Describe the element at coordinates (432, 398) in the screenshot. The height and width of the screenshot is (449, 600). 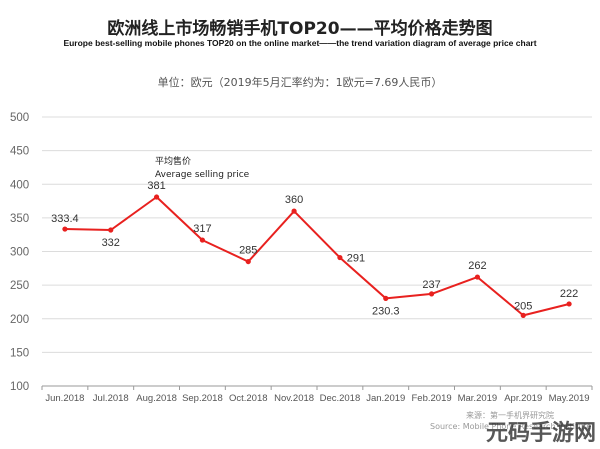
I see `x-tick-label: Feb.2019` at that location.